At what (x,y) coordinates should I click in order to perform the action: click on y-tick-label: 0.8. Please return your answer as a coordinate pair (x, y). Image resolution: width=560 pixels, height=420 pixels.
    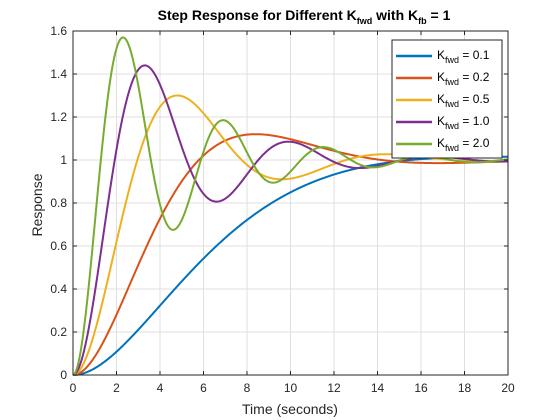
    Looking at the image, I should click on (58, 203).